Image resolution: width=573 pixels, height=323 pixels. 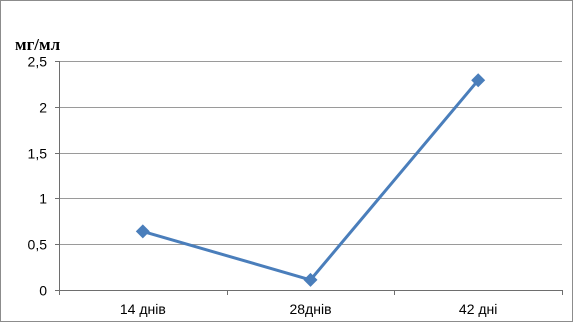 I want to click on x-tick-label: 28днів, so click(x=310, y=309).